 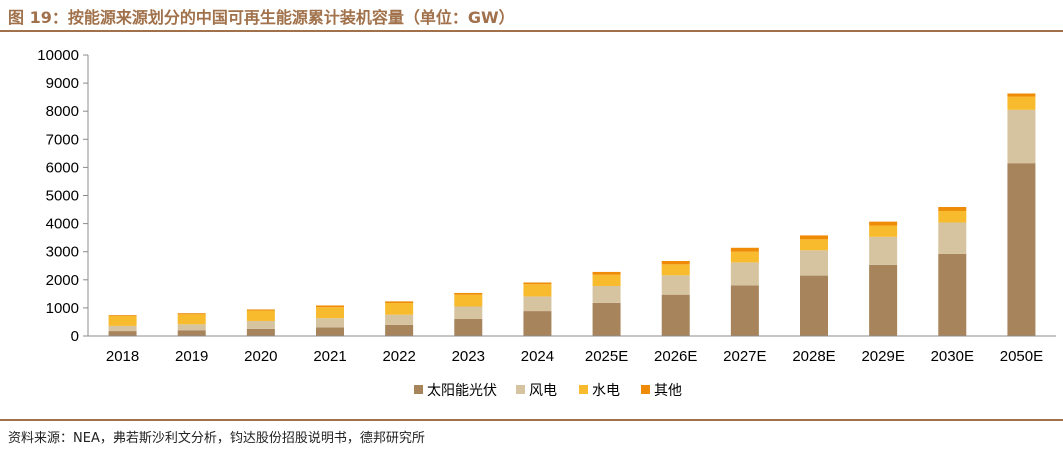 I want to click on x-tick-label: 2028E, so click(x=813, y=356).